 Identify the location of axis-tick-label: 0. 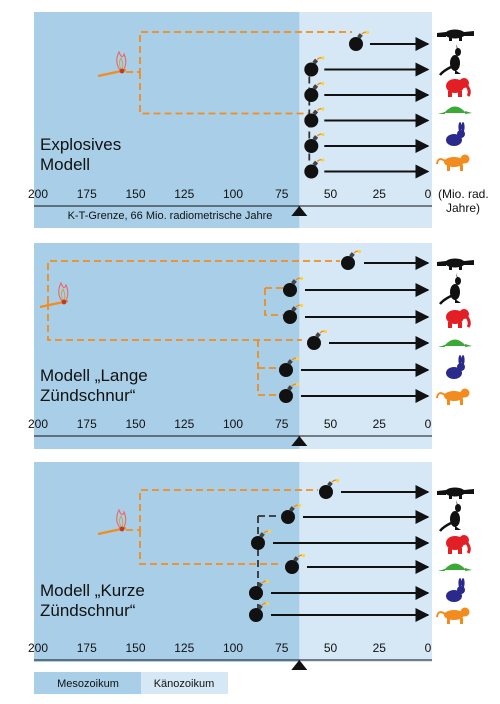
(428, 648).